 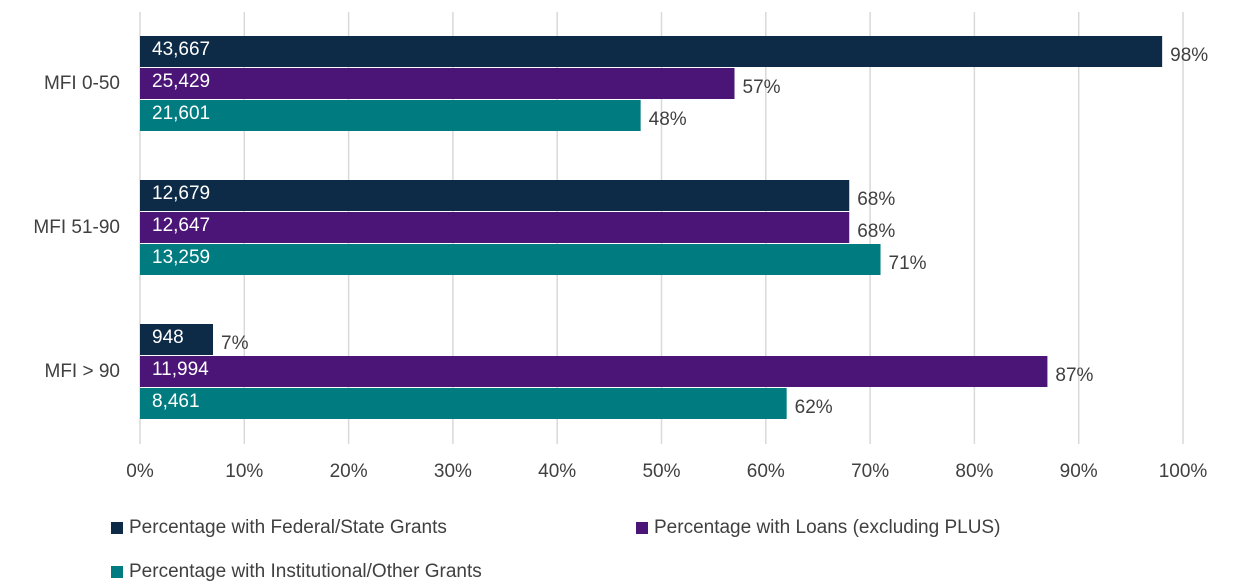 I want to click on count-label: 13,259, so click(x=181, y=257).